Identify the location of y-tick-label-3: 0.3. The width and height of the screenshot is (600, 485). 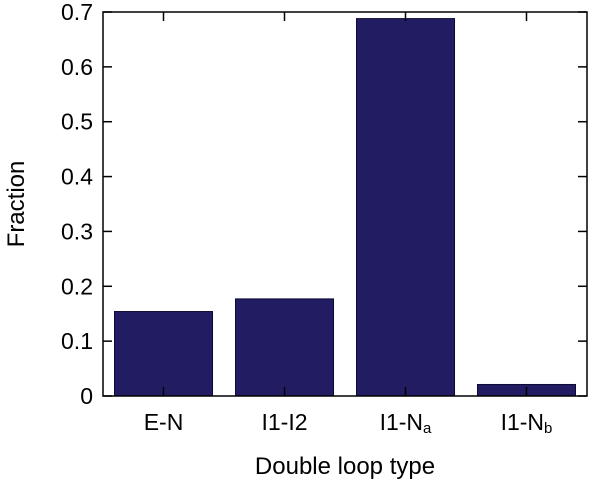
(77, 231).